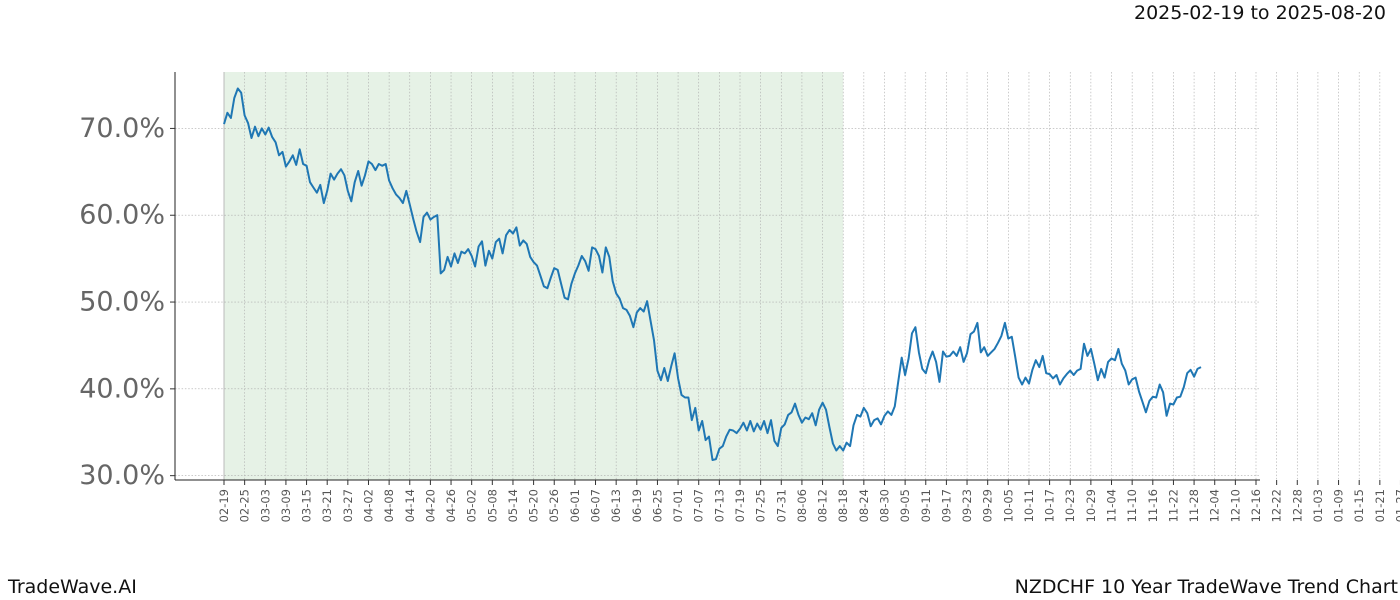  I want to click on y-tick-label: 70.0%, so click(122, 128).